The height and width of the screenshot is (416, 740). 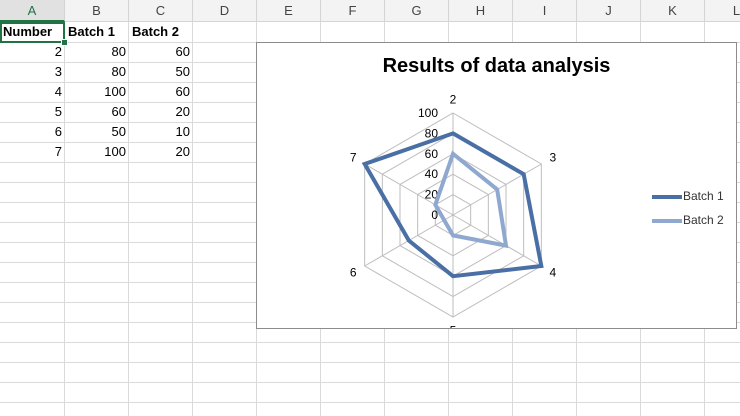 What do you see at coordinates (58, 91) in the screenshot?
I see `data-cell: 4` at bounding box center [58, 91].